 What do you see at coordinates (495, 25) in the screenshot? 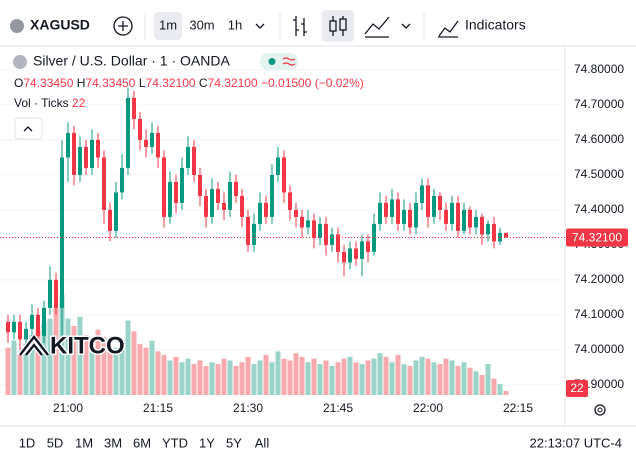
I see `indicators-button: Indicators` at bounding box center [495, 25].